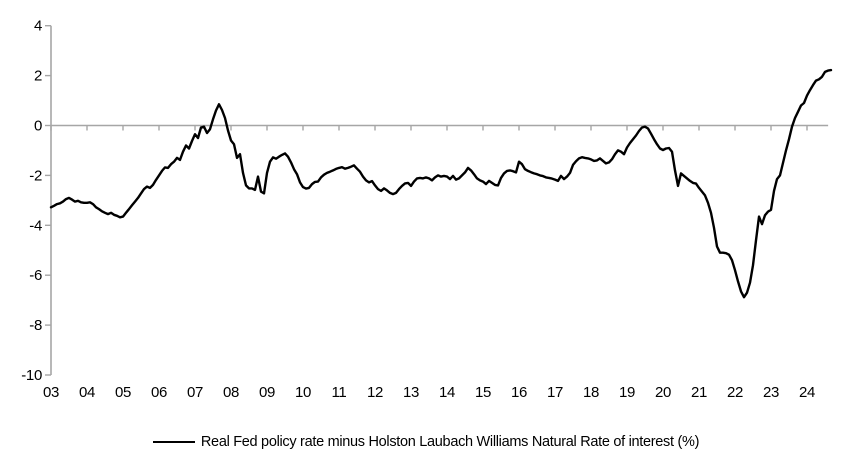 The width and height of the screenshot is (852, 471). What do you see at coordinates (411, 392) in the screenshot?
I see `x-axis-label: 13` at bounding box center [411, 392].